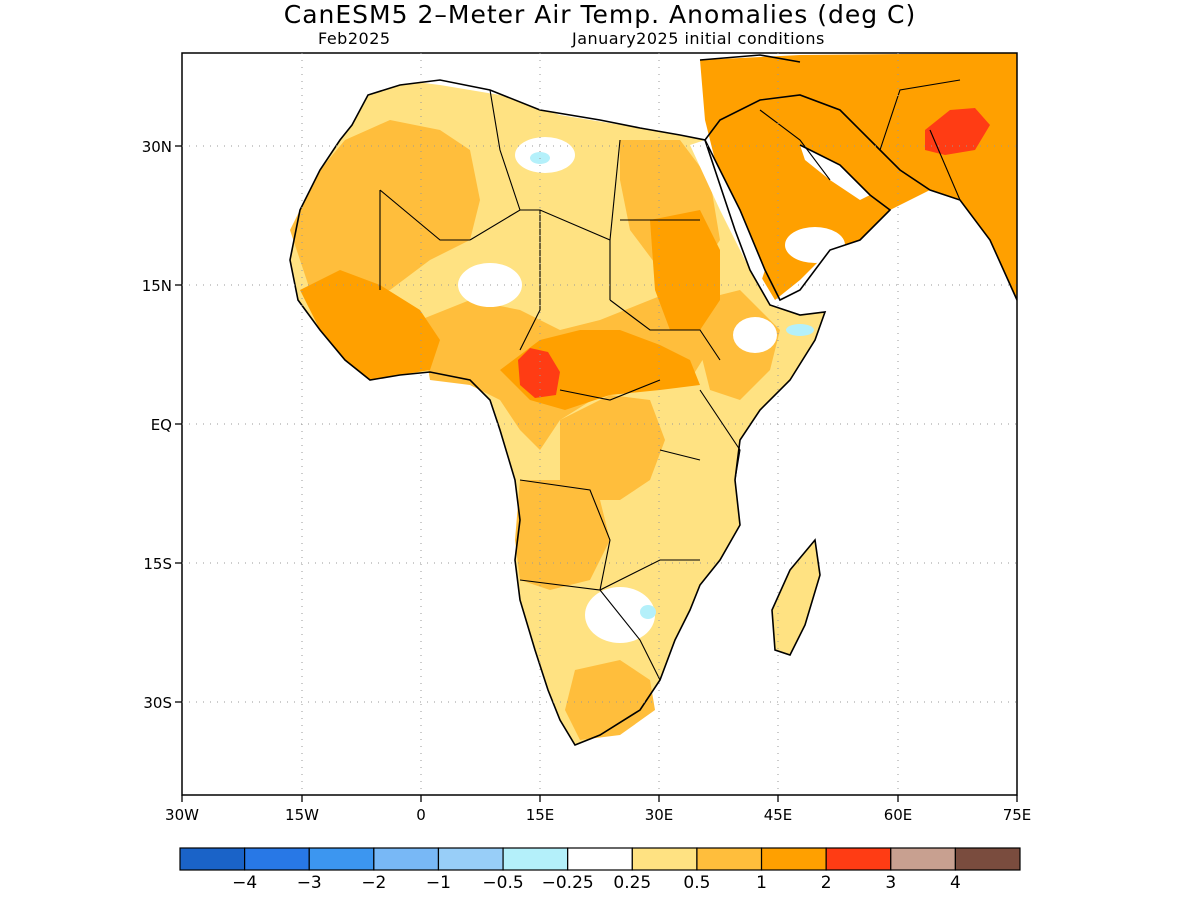  I want to click on legend-label: 0.25, so click(632, 883).